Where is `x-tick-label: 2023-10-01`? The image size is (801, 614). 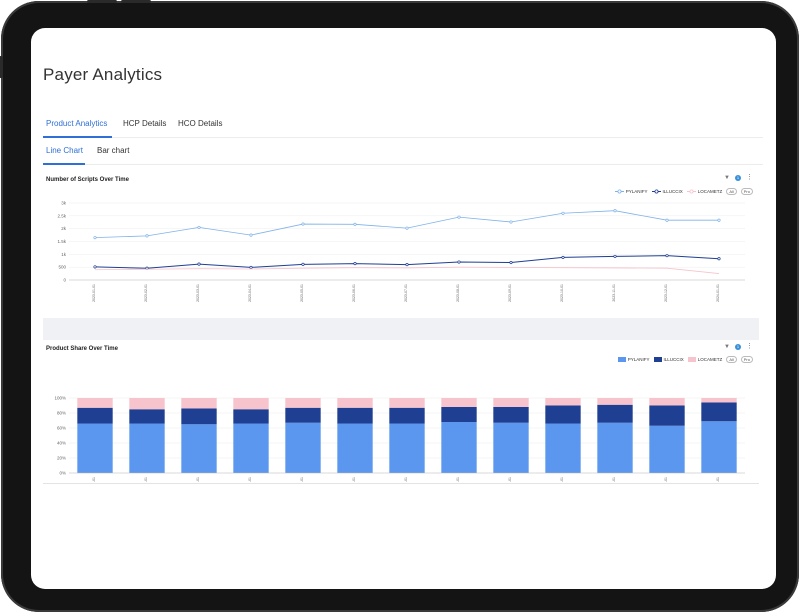 x-tick-label: 2023-10-01 is located at coordinates (562, 479).